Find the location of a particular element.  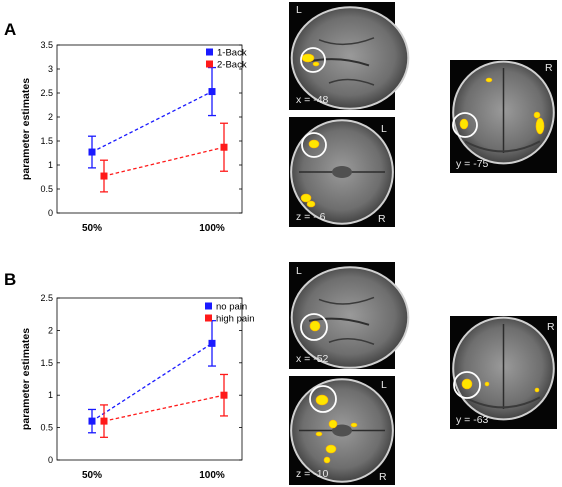

panel-letter-a: A is located at coordinates (10, 29).